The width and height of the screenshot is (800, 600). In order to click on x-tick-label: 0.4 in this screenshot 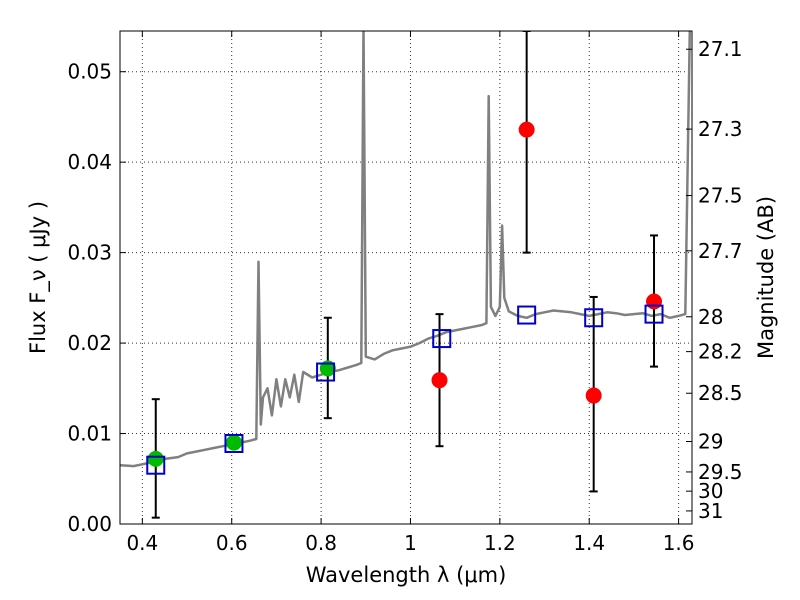, I will do `click(142, 543)`.